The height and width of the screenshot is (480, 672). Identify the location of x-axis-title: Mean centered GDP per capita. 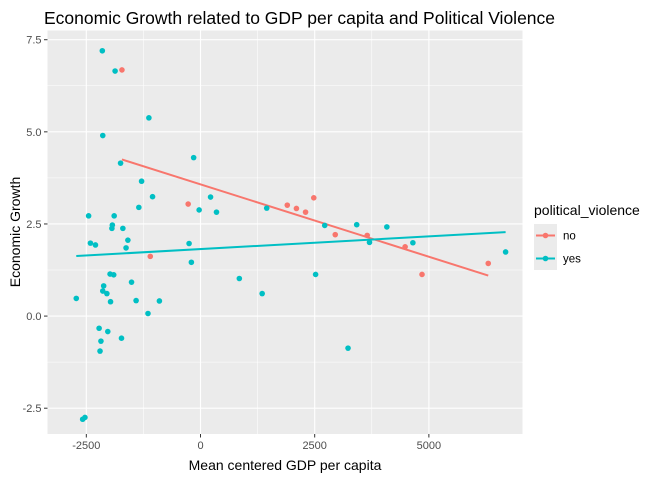
(285, 465).